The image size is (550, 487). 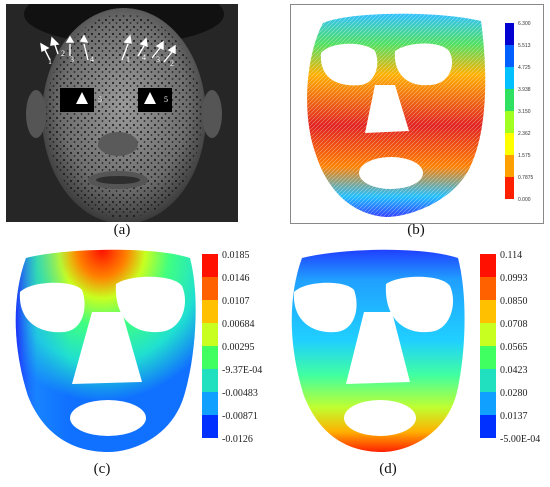 What do you see at coordinates (325, 307) in the screenshot?
I see `contour-d-left-eye-hole` at bounding box center [325, 307].